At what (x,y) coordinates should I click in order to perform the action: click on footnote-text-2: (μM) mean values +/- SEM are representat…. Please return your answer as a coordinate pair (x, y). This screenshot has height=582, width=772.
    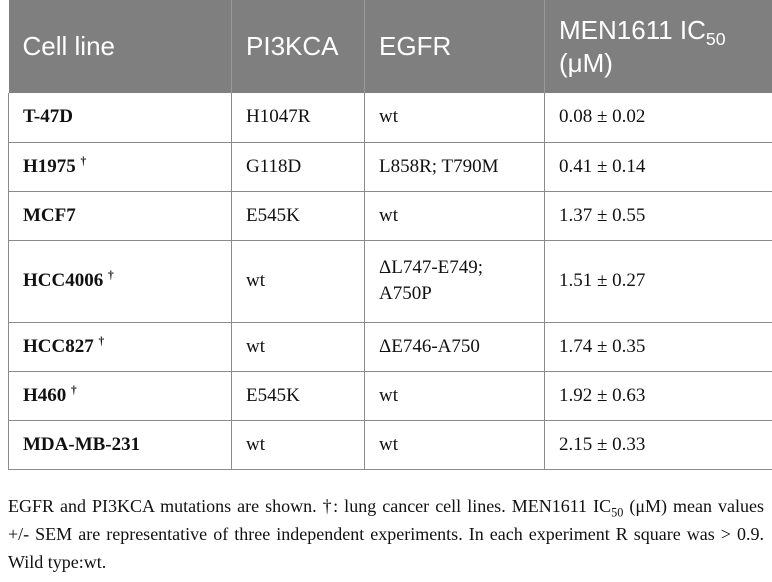
    Looking at the image, I should click on (386, 534).